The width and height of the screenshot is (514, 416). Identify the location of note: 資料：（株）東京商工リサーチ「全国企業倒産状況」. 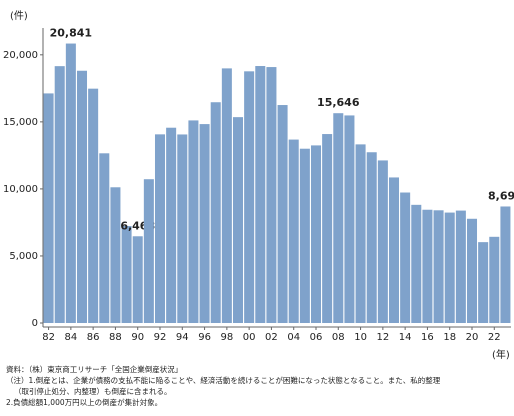
(94, 369).